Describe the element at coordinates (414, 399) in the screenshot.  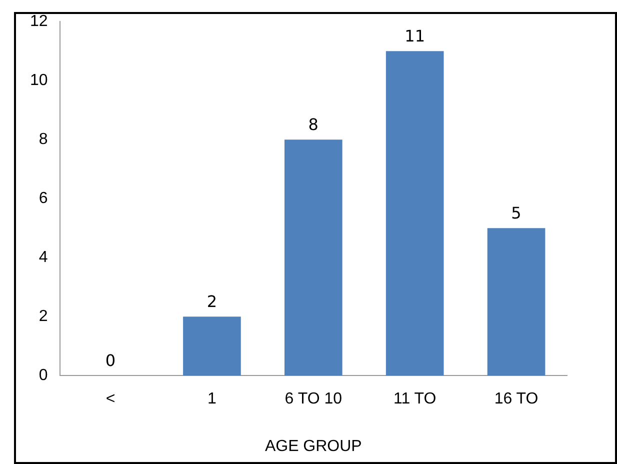
I see `x-tick-label: 11 TO` at that location.